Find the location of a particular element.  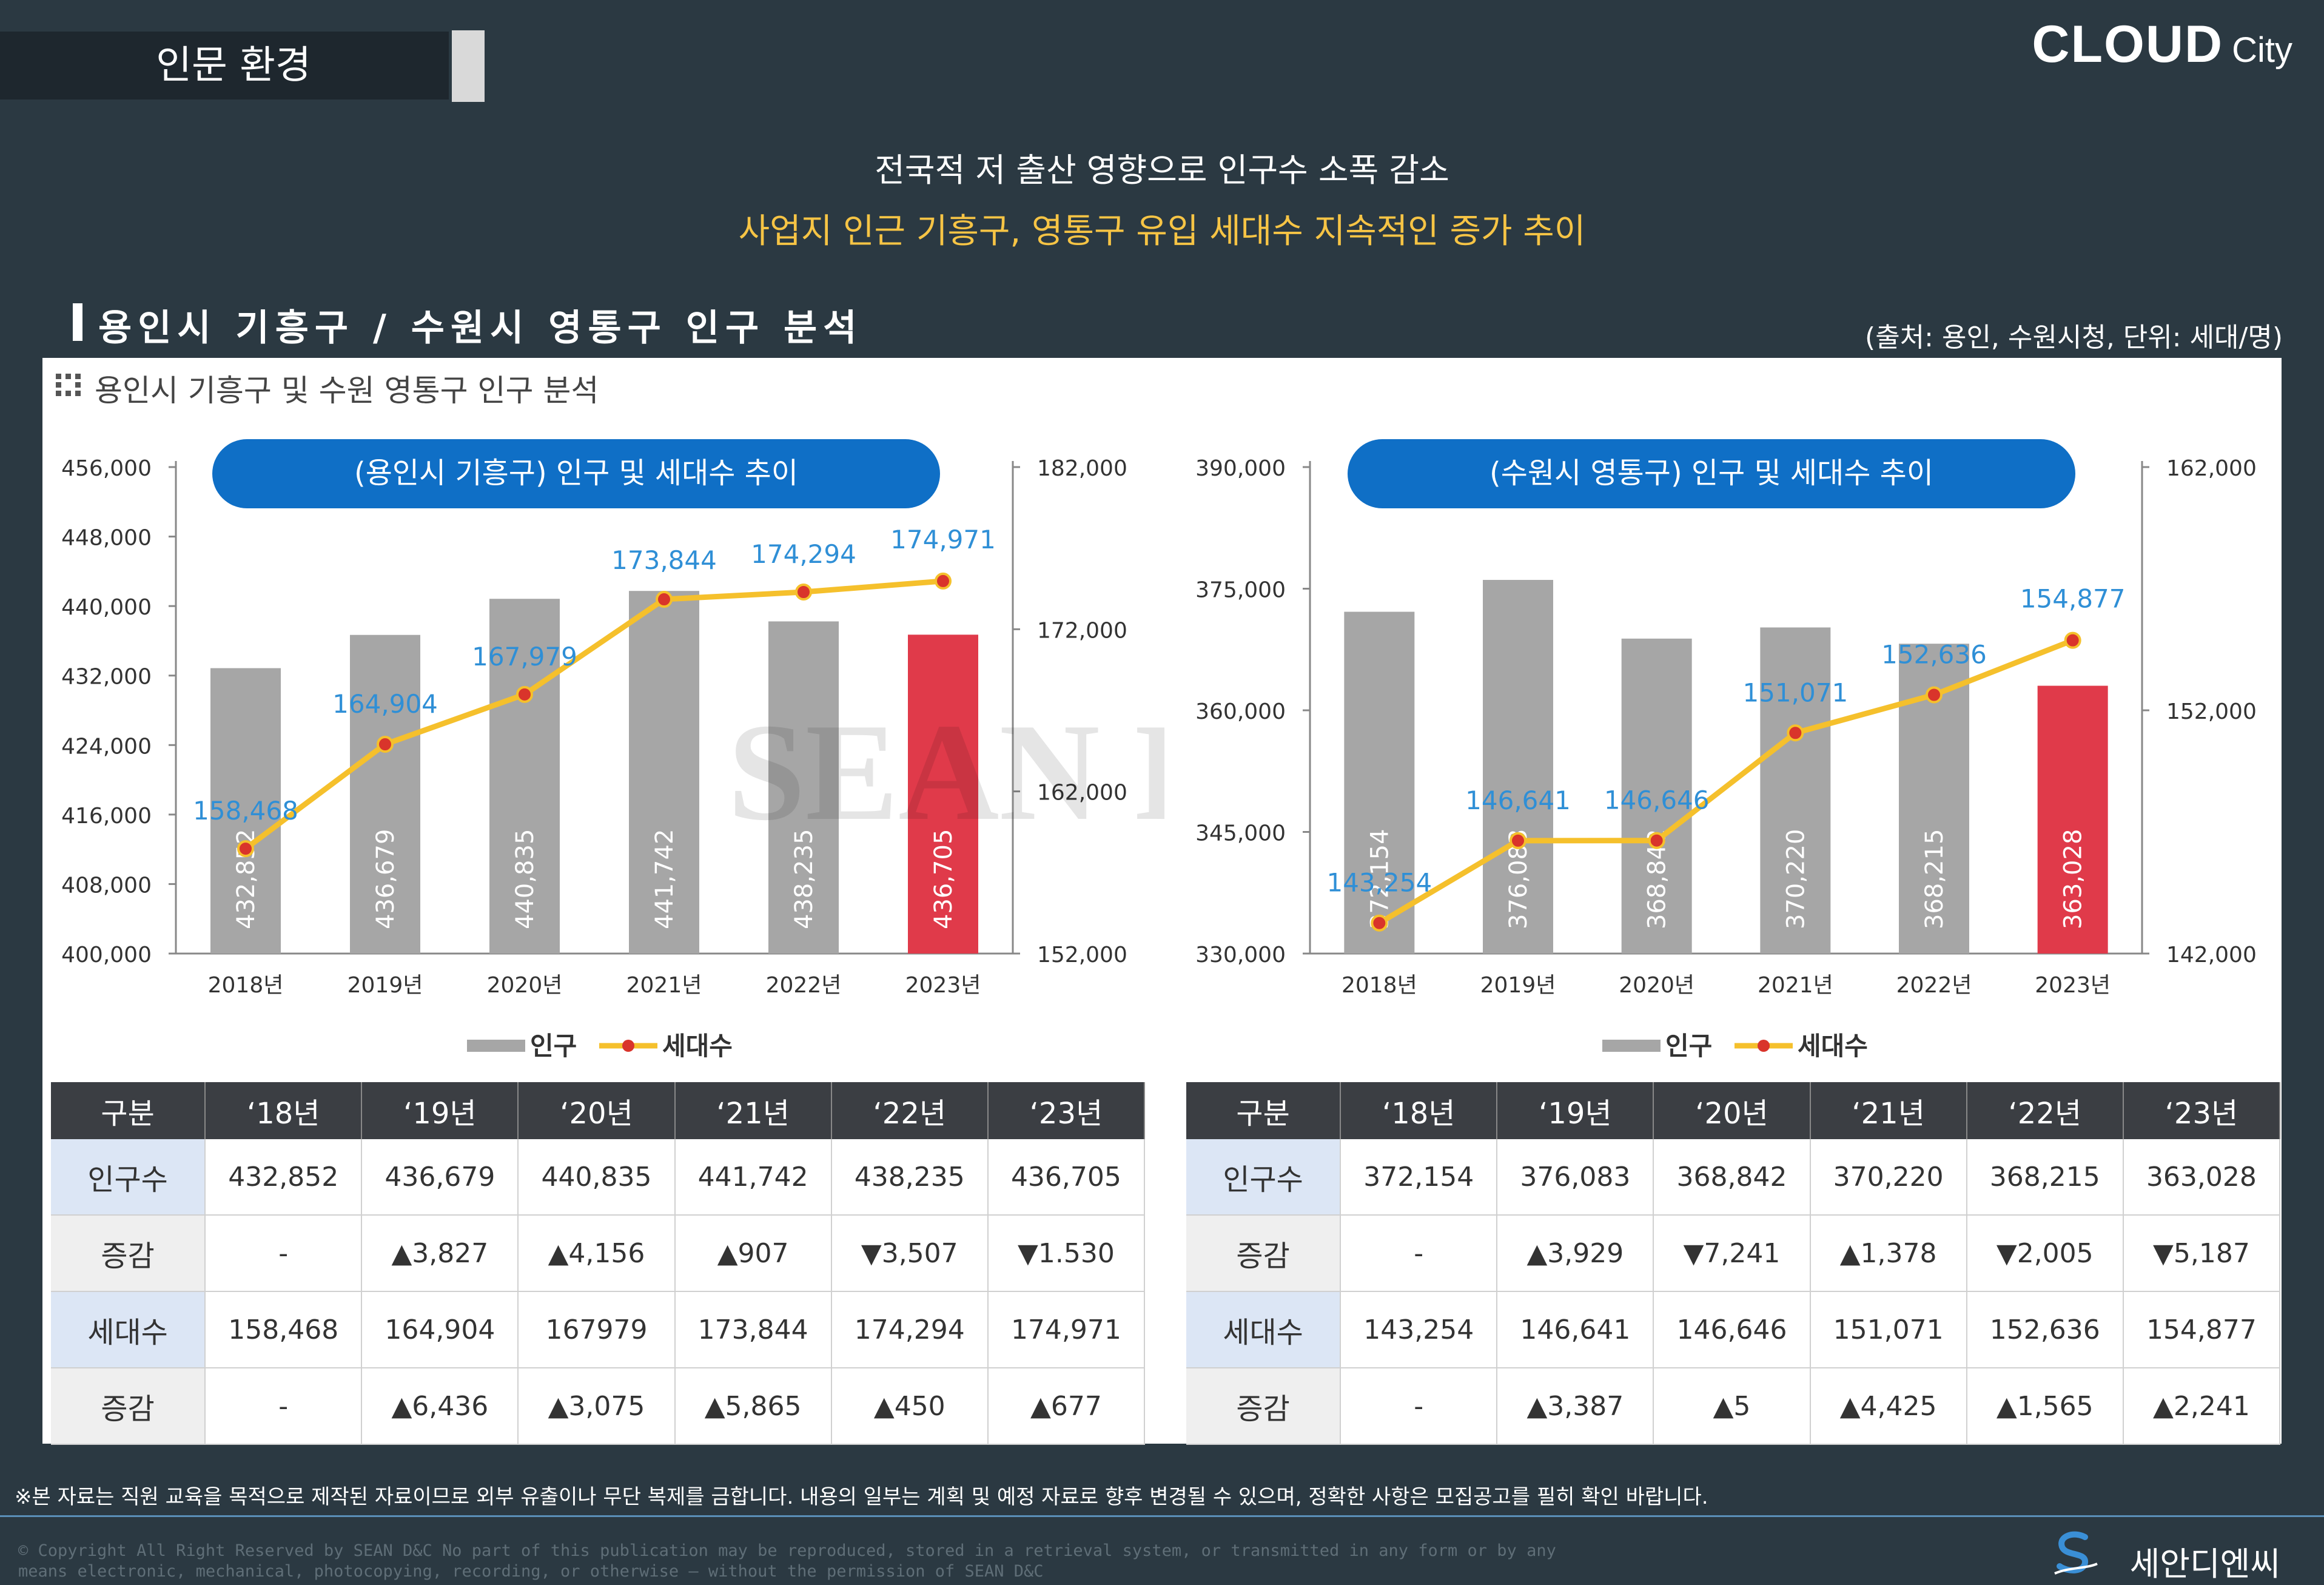

table-header-cell: ‘23년 is located at coordinates (1067, 1110).